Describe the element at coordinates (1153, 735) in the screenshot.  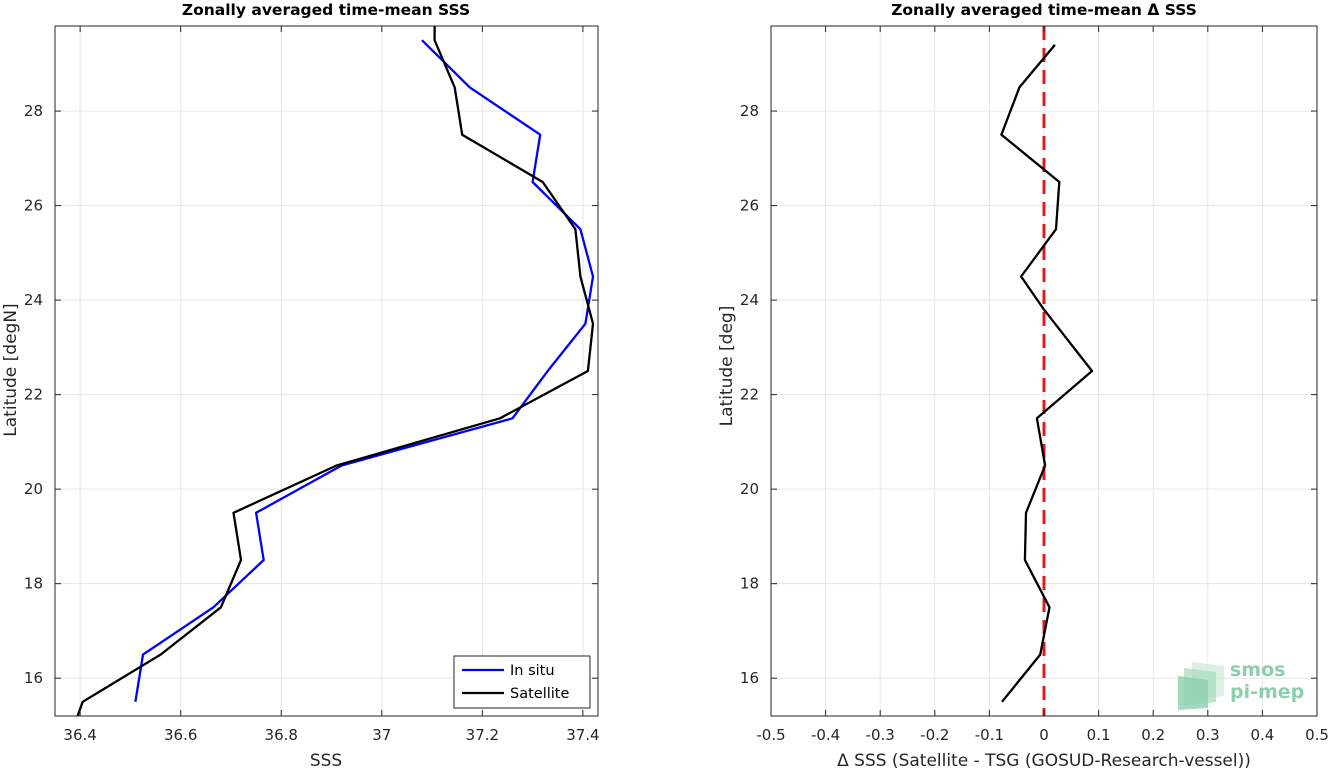
I see `right-x-tick-label: 0.2` at that location.